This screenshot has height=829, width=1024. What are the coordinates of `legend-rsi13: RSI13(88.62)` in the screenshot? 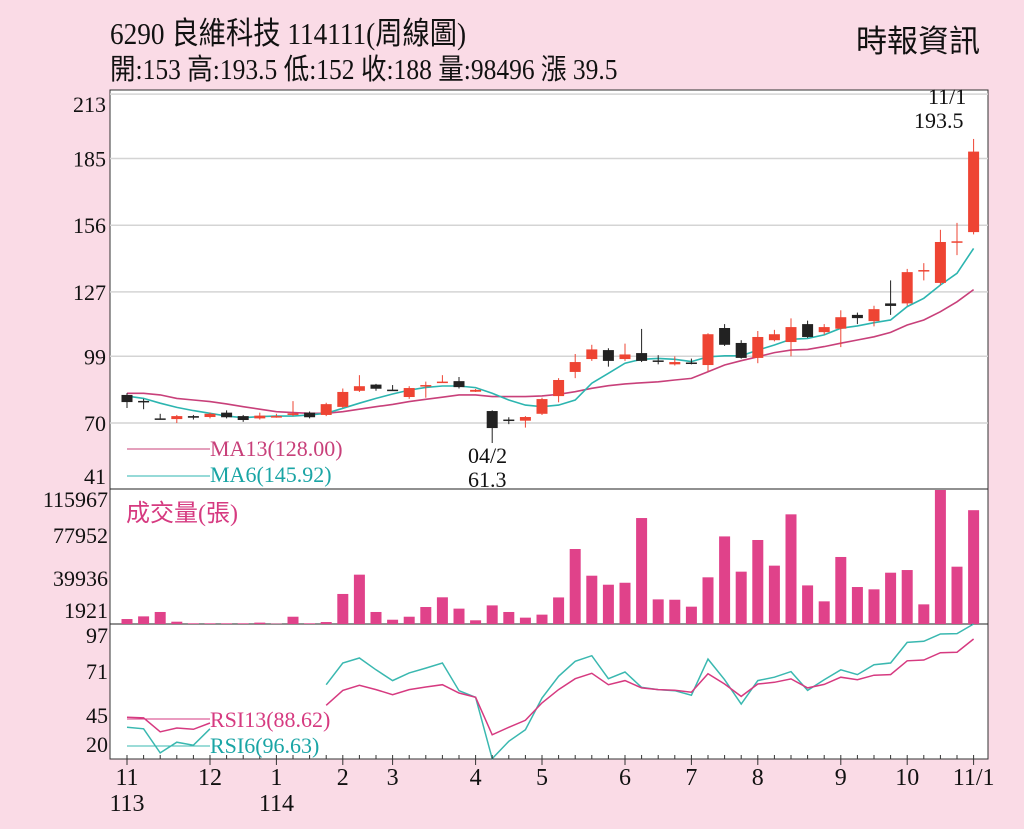 It's located at (270, 719).